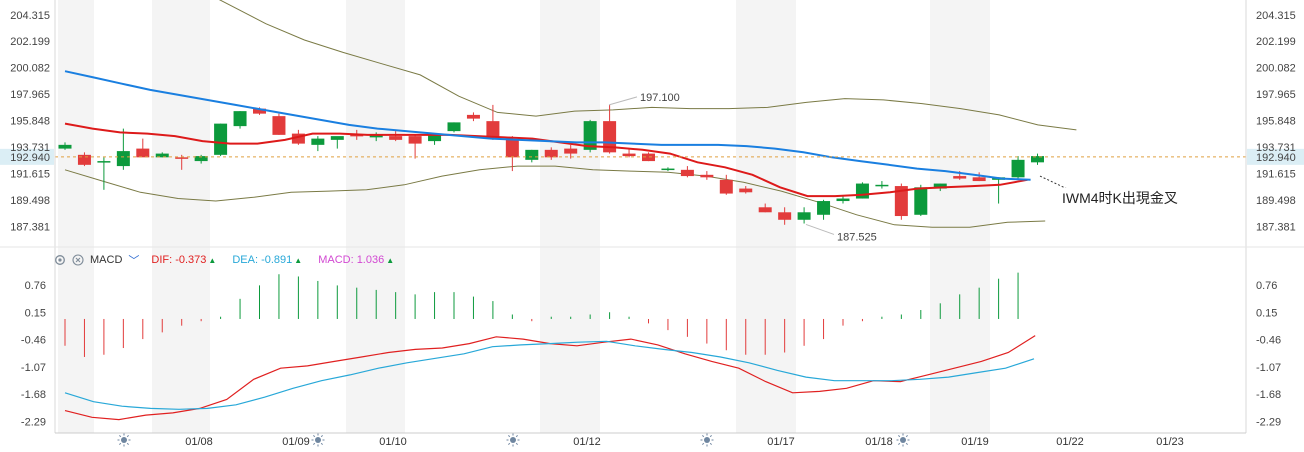 This screenshot has width=1304, height=452. I want to click on macd-tick-left: 0.76, so click(35, 286).